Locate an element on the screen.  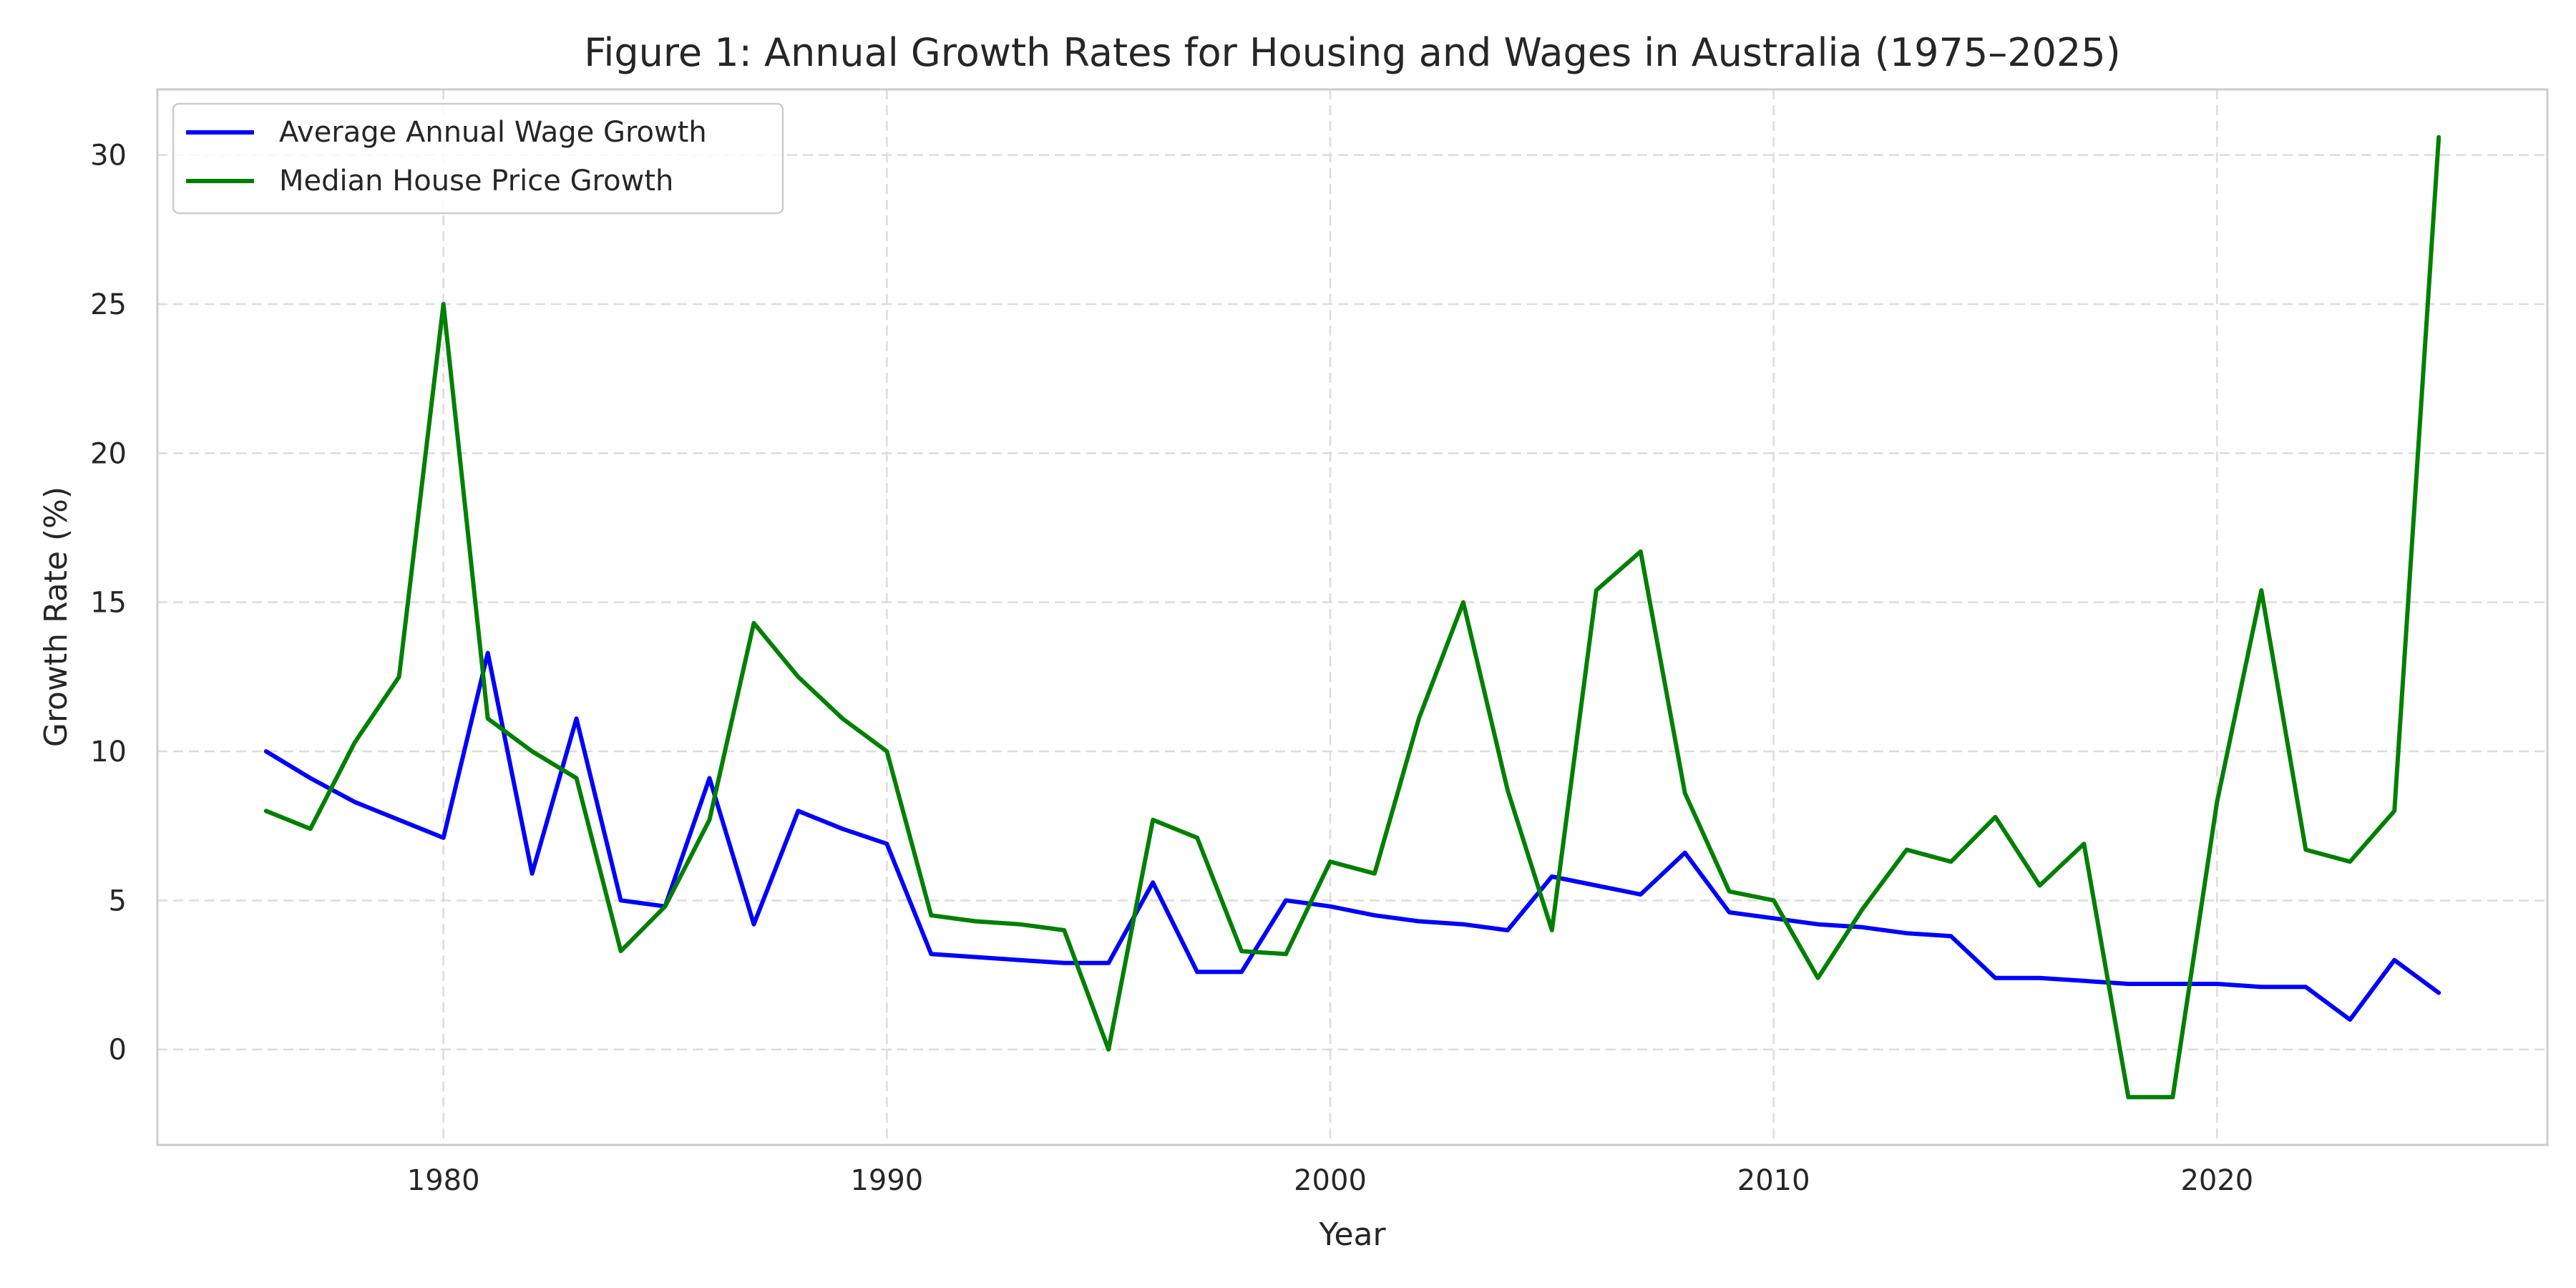
y-tick-label: 0 is located at coordinates (118, 1050).